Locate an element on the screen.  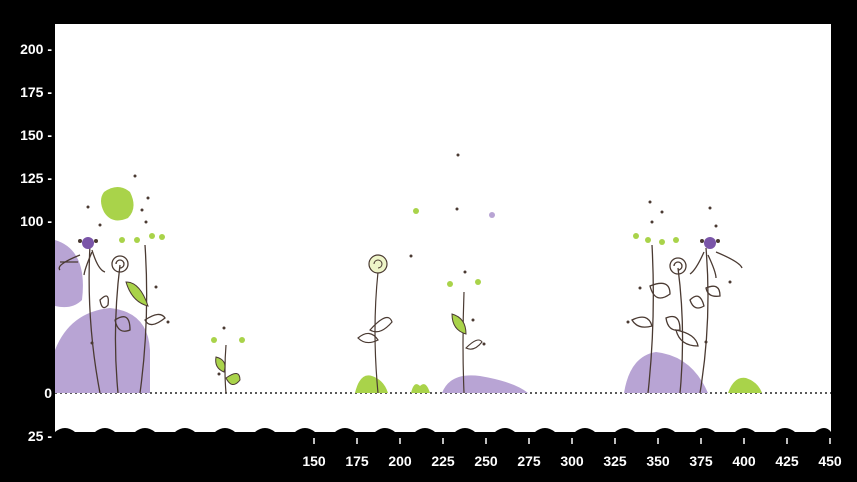
x-tick-label: 450 is located at coordinates (830, 461).